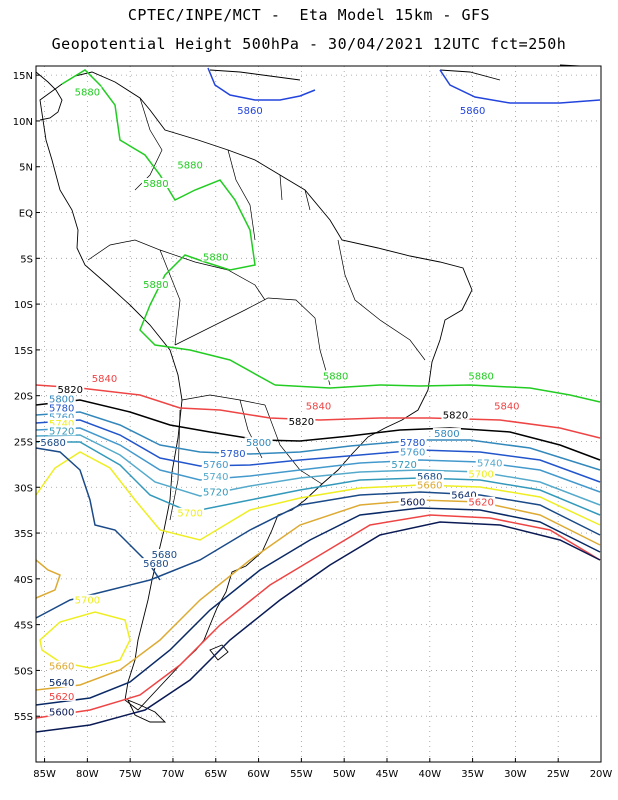  What do you see at coordinates (61, 431) in the screenshot?
I see `contour-label: 5720` at bounding box center [61, 431].